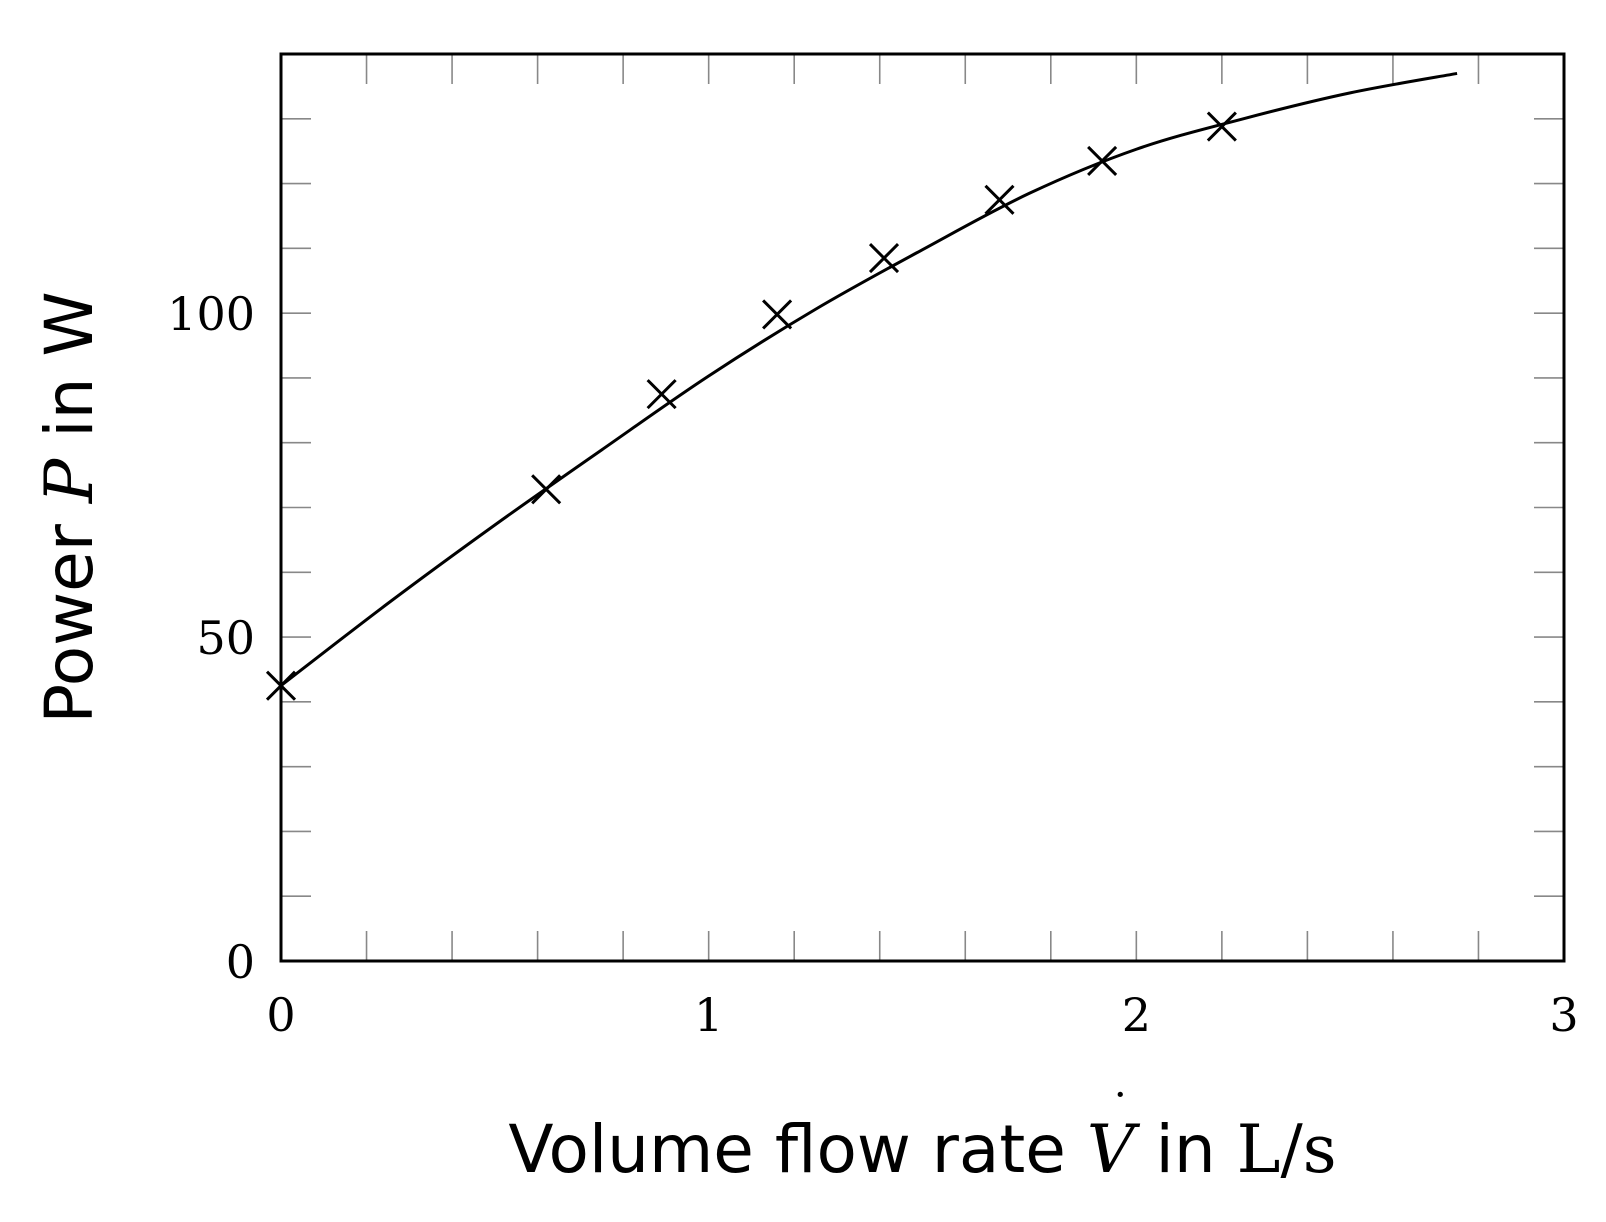  What do you see at coordinates (1287, 1149) in the screenshot?
I see `x-axis-unit: L/s` at bounding box center [1287, 1149].